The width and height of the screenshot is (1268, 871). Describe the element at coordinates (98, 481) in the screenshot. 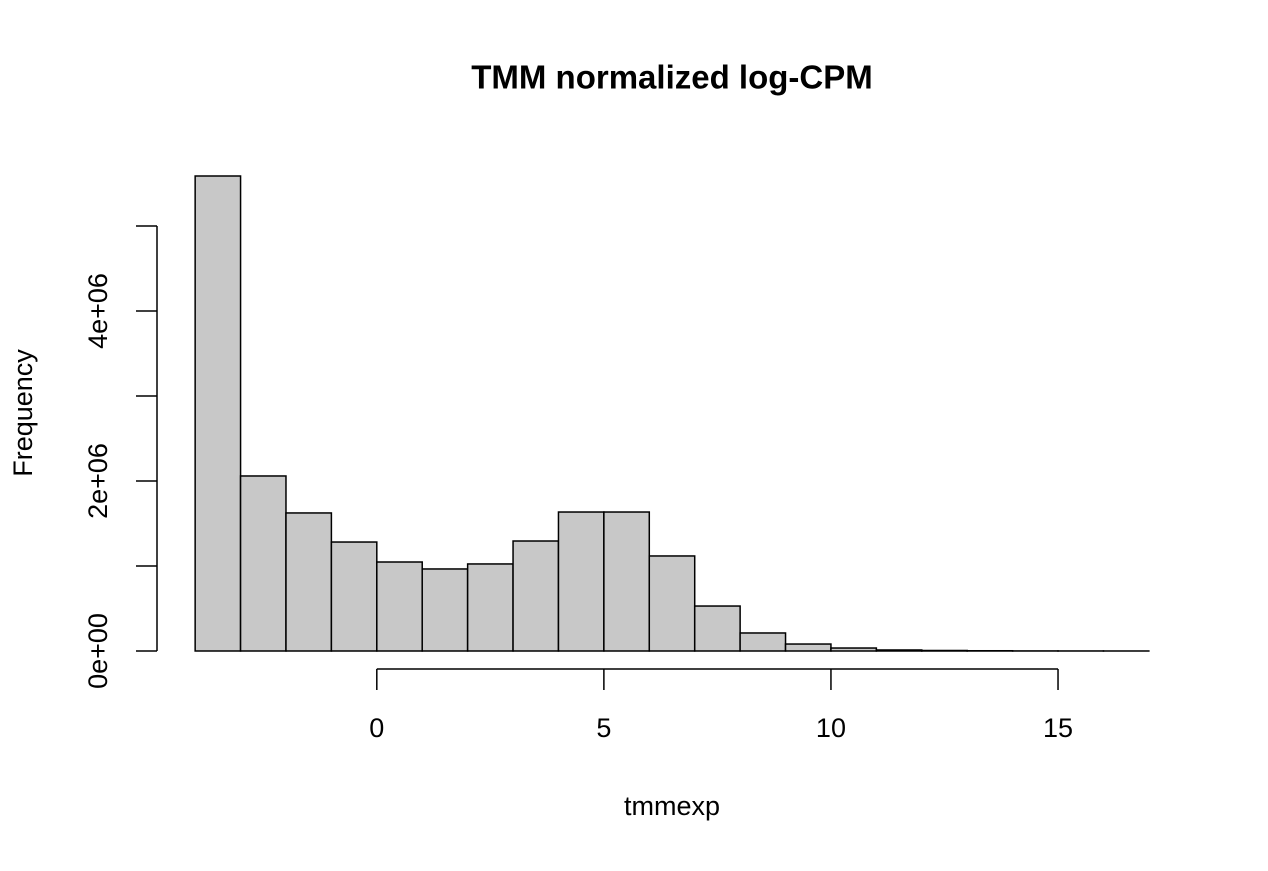

I see `y-tick-label: 2e+06` at that location.